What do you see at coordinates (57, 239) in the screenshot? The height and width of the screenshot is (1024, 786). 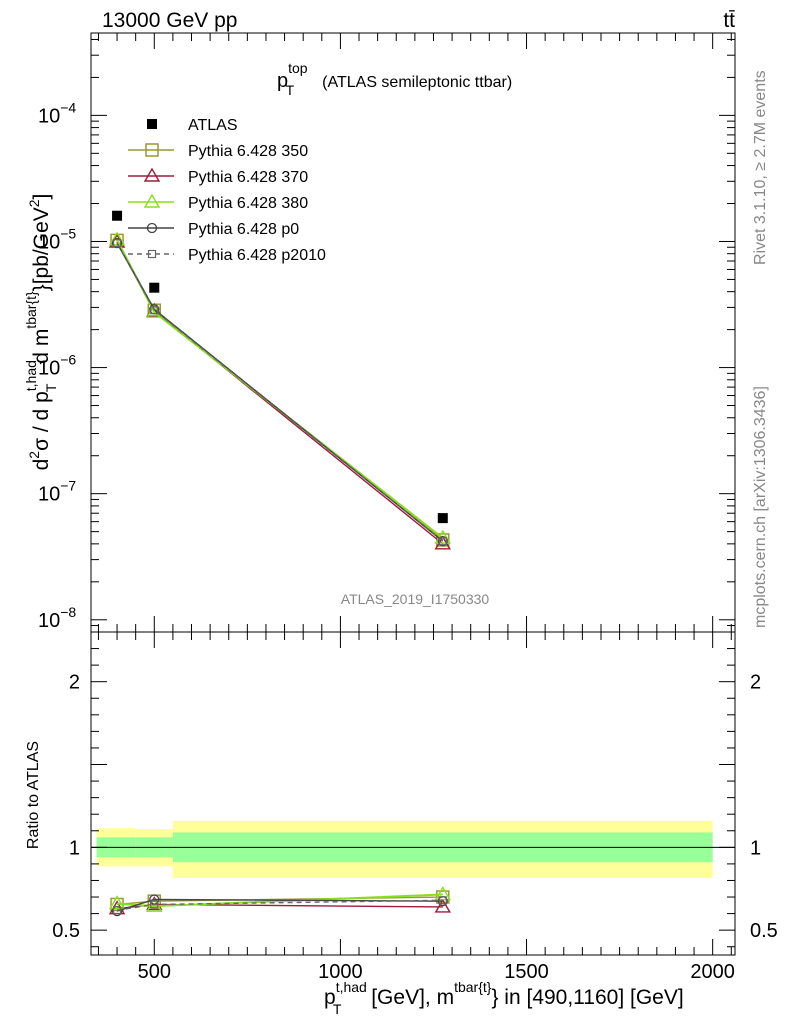 I see `main-y-tick-label: 10⁻⁵` at bounding box center [57, 239].